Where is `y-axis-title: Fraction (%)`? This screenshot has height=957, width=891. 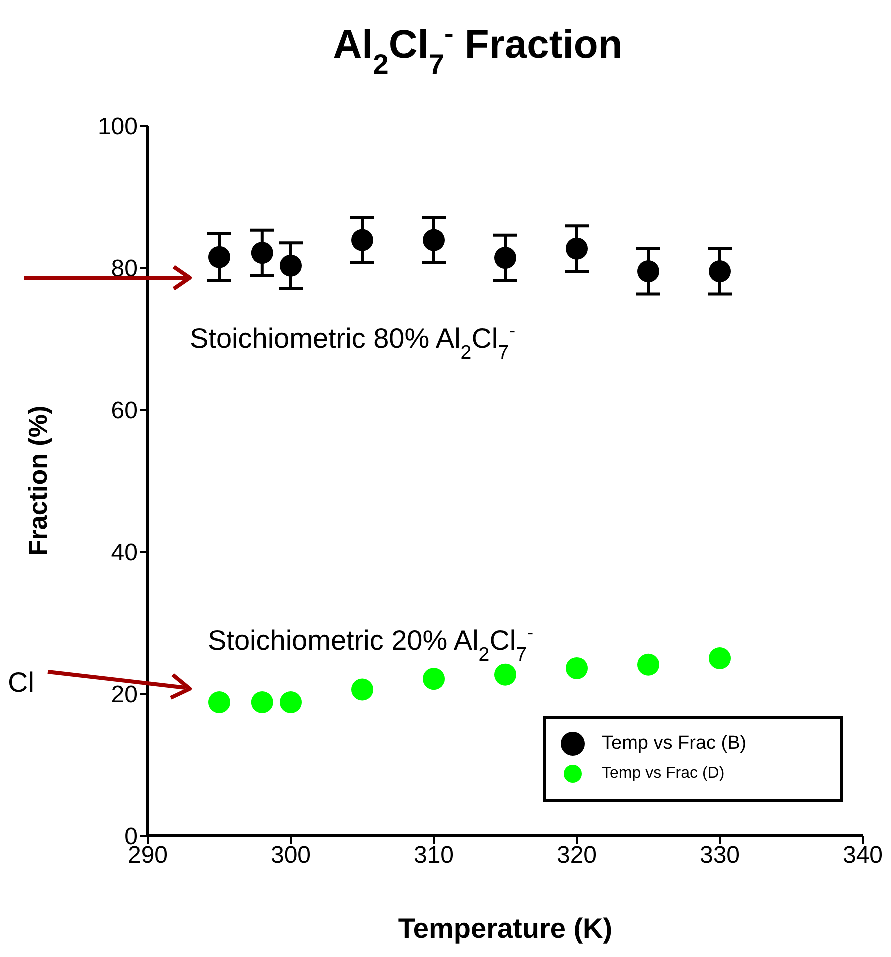 y-axis-title: Fraction (%) is located at coordinates (38, 481).